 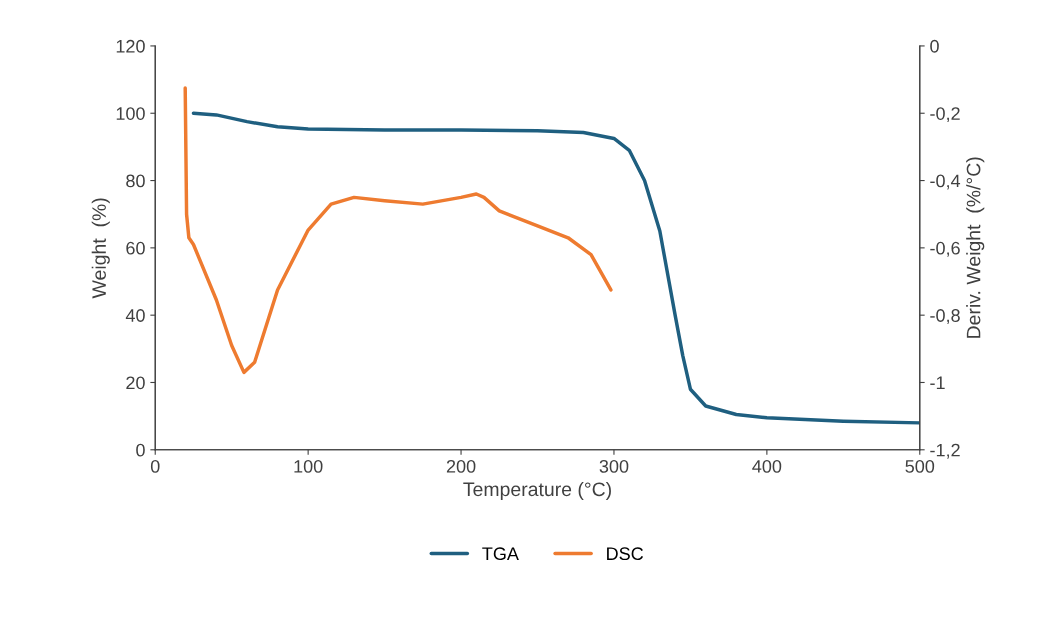 I want to click on y2-tick-label: -0,2, so click(x=945, y=115).